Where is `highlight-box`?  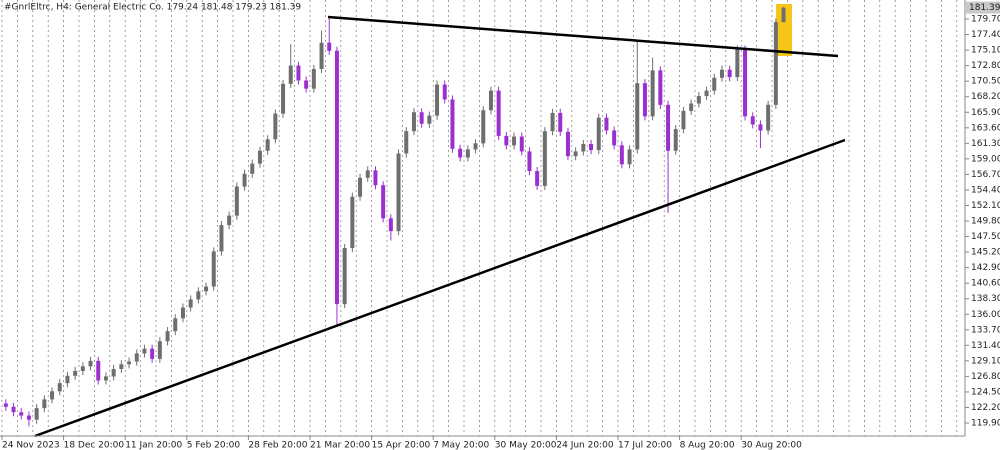
highlight-box is located at coordinates (784, 30).